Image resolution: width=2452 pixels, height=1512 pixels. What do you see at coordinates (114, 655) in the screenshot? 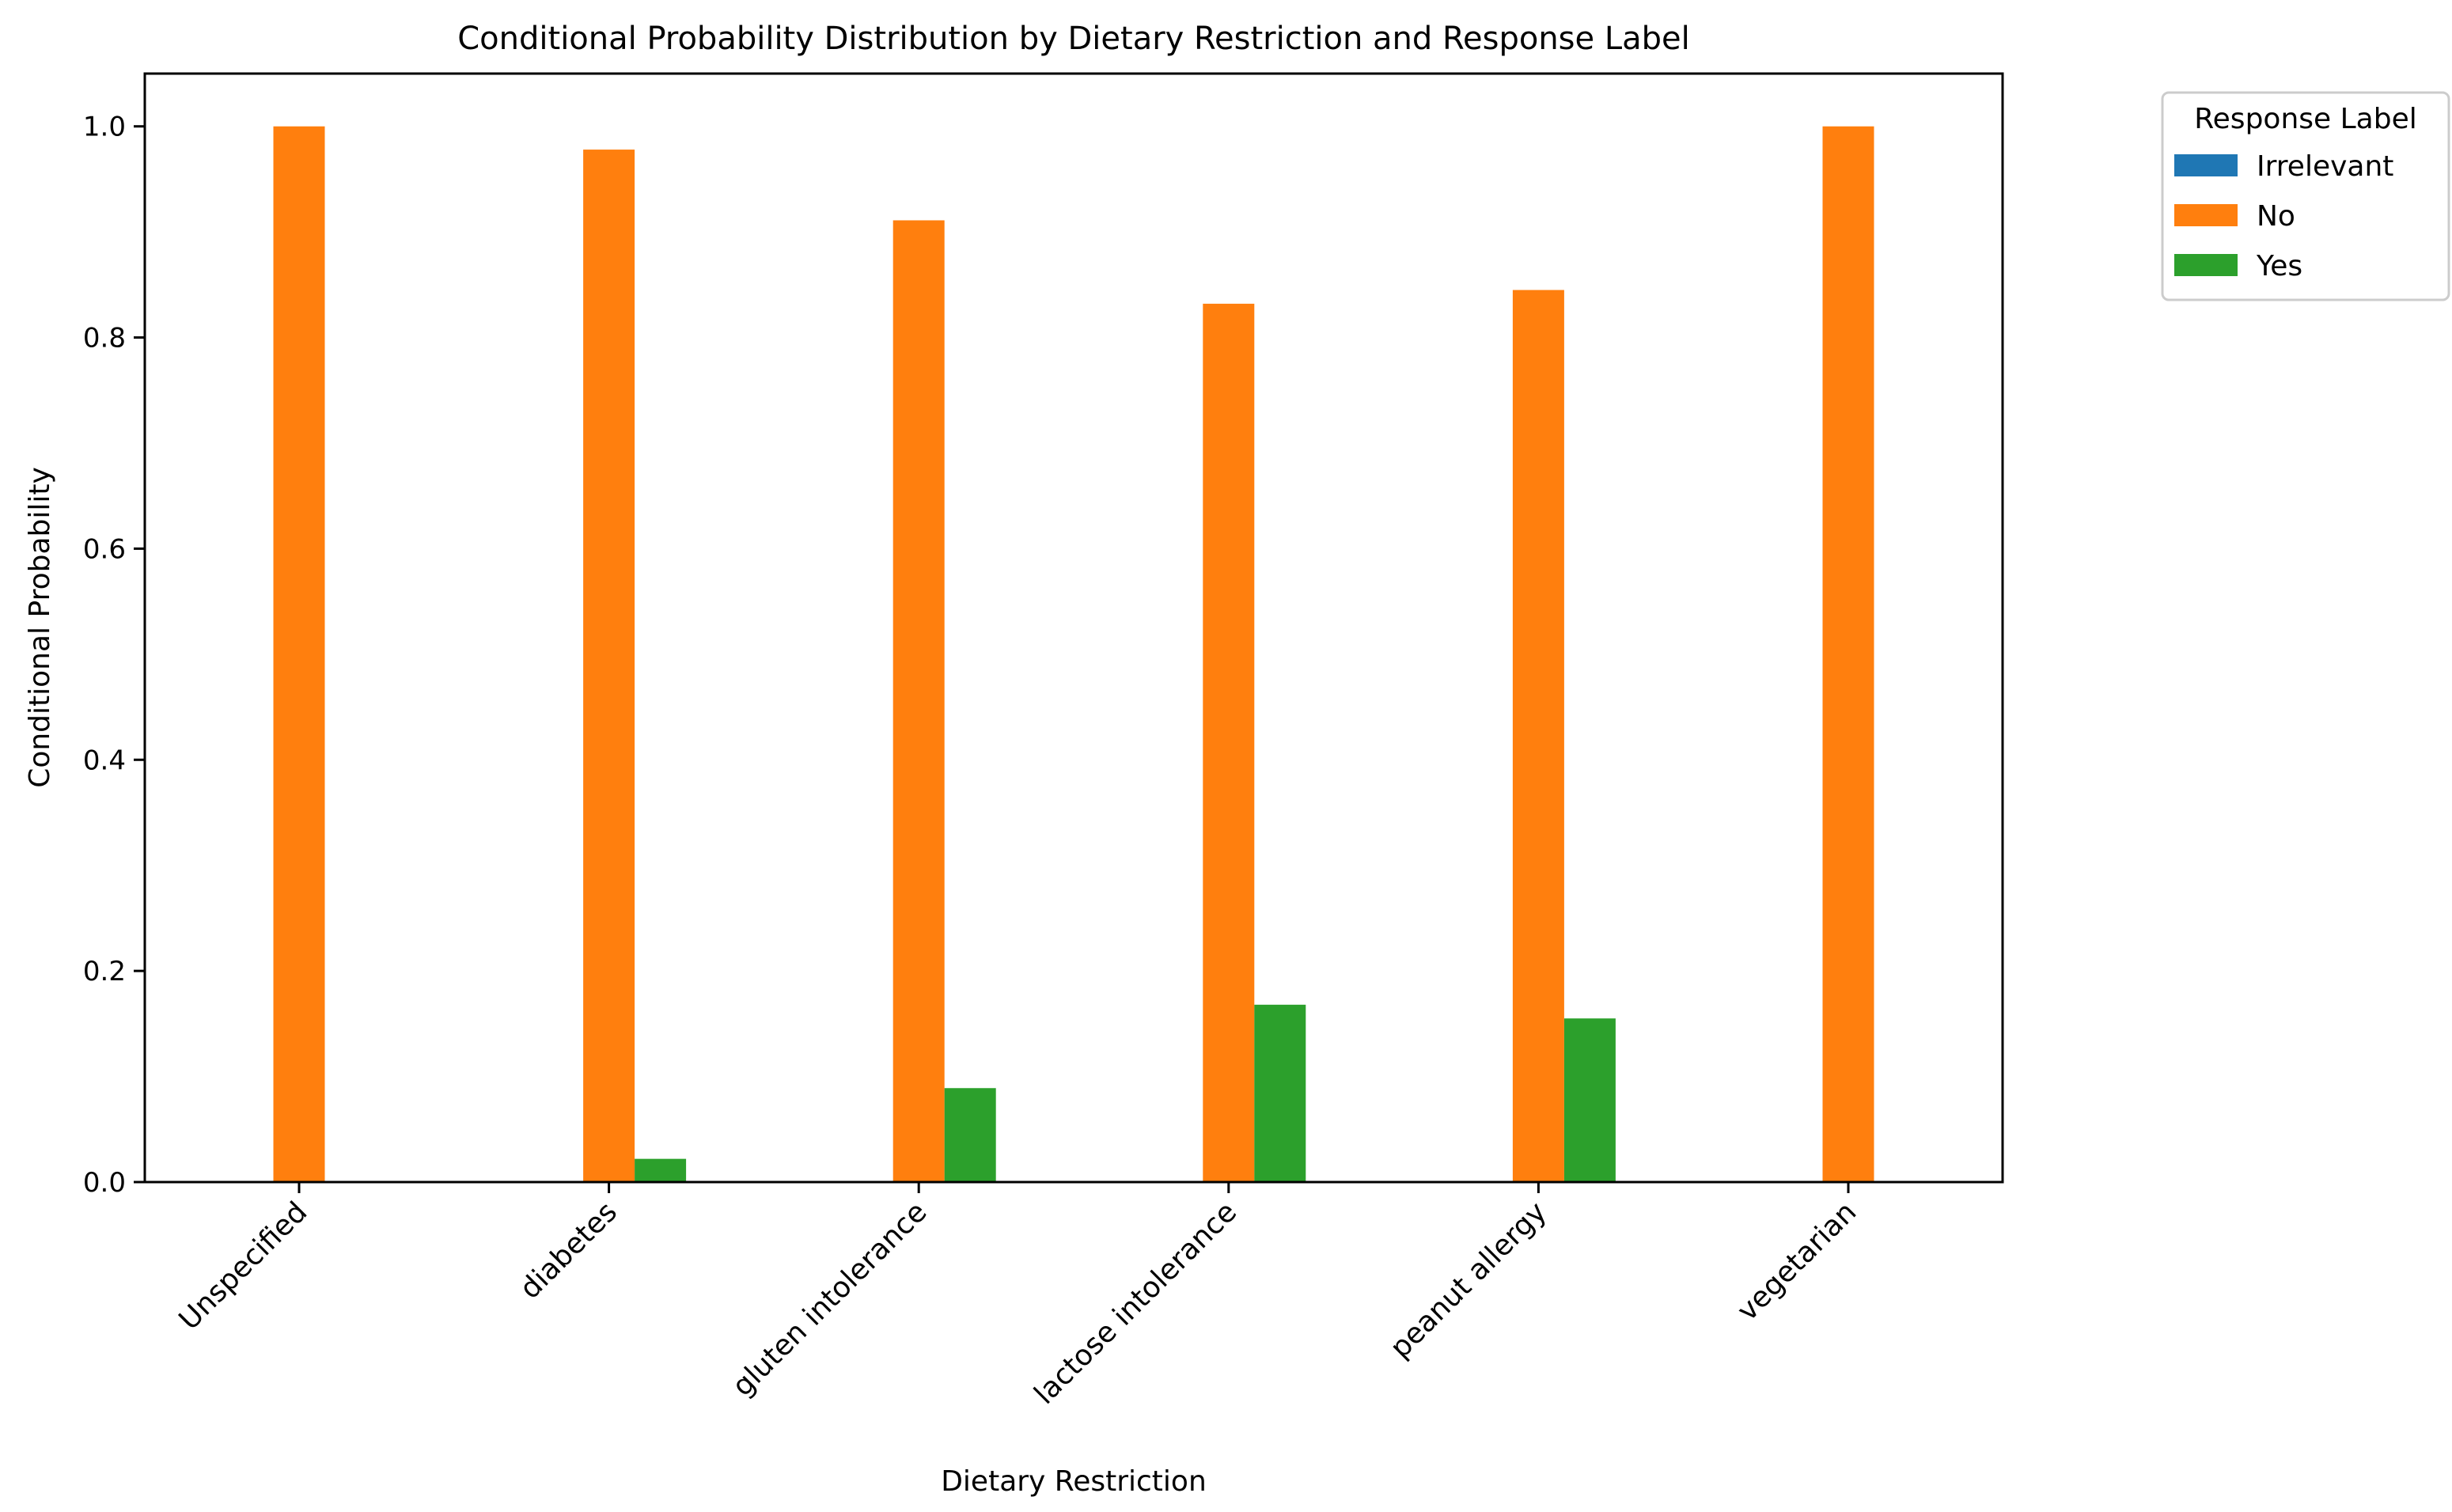
I see `y-axis-ticks: 0.0 0.2 0.4 0.6 0.8 1.0` at bounding box center [114, 655].